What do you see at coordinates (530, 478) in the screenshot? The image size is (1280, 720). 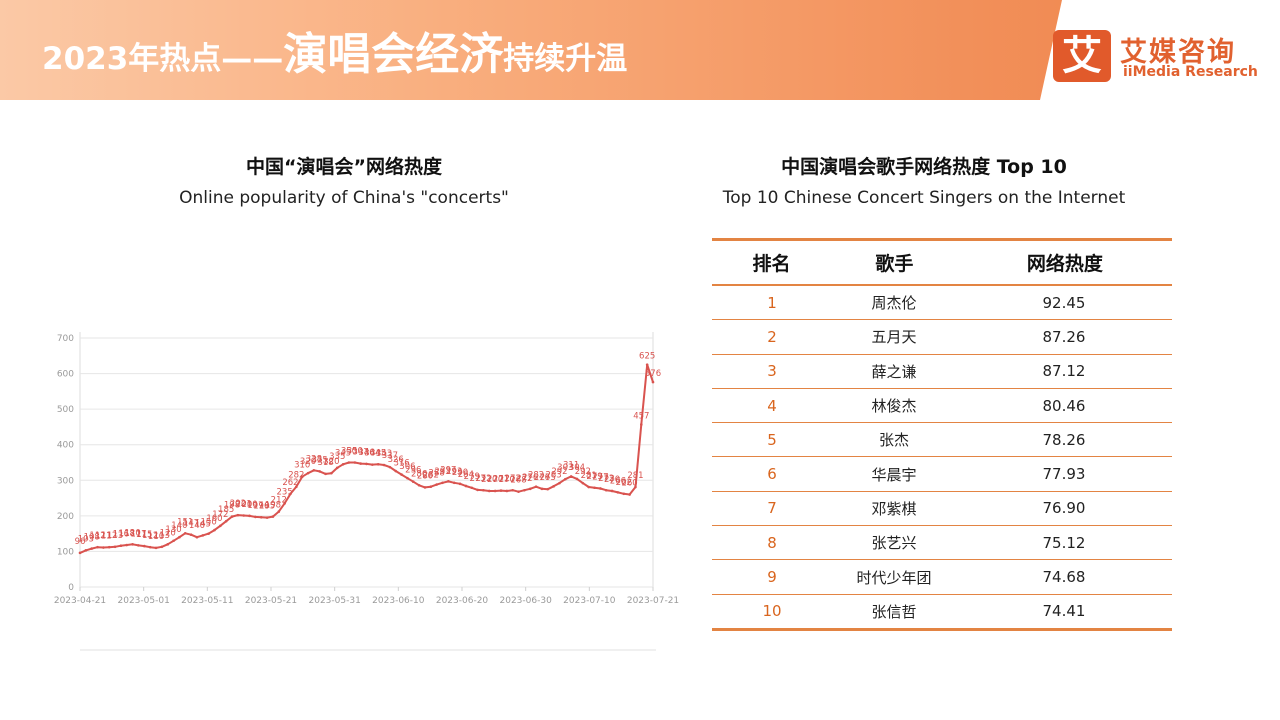 I see `data-label: 276` at bounding box center [530, 478].